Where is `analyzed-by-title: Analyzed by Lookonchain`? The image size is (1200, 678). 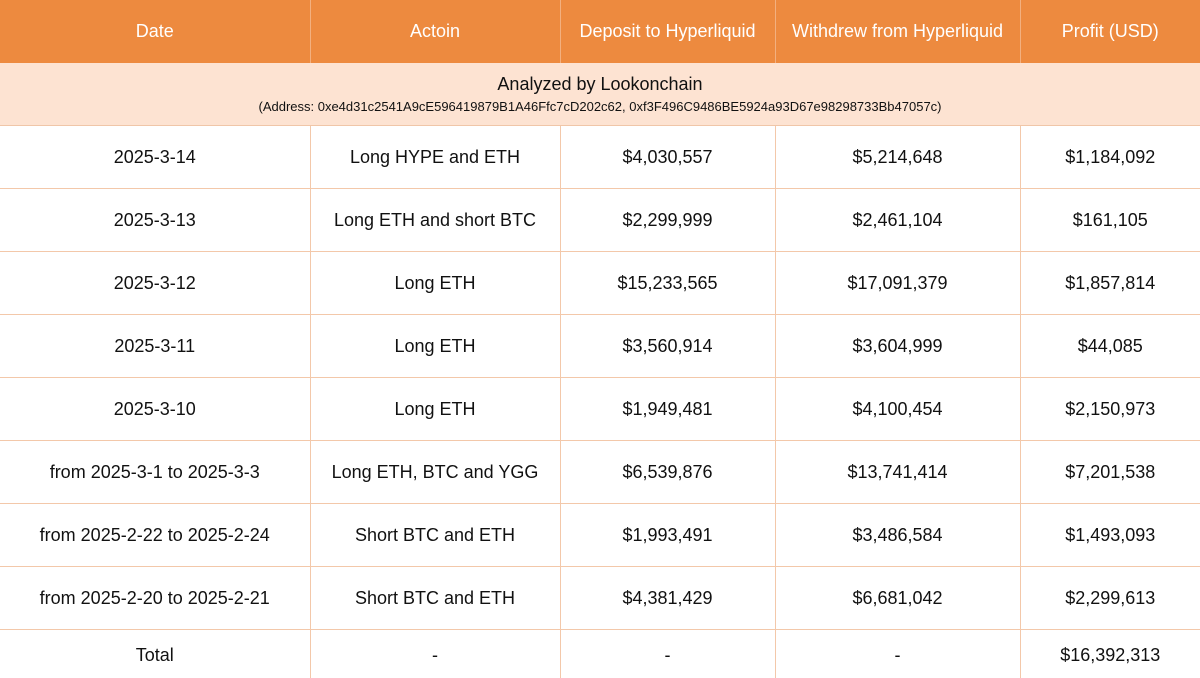
analyzed-by-title: Analyzed by Lookonchain is located at coordinates (600, 84).